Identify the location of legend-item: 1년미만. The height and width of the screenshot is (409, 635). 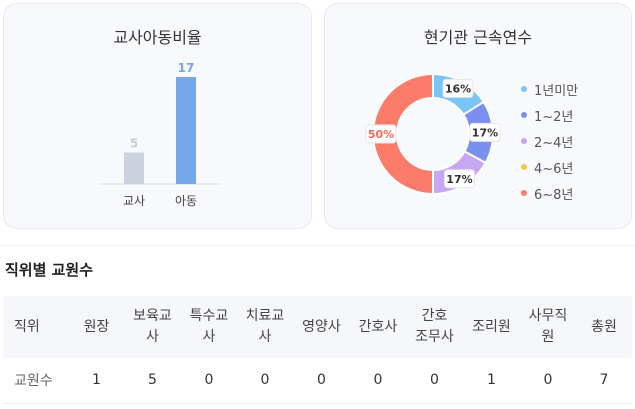
(549, 89).